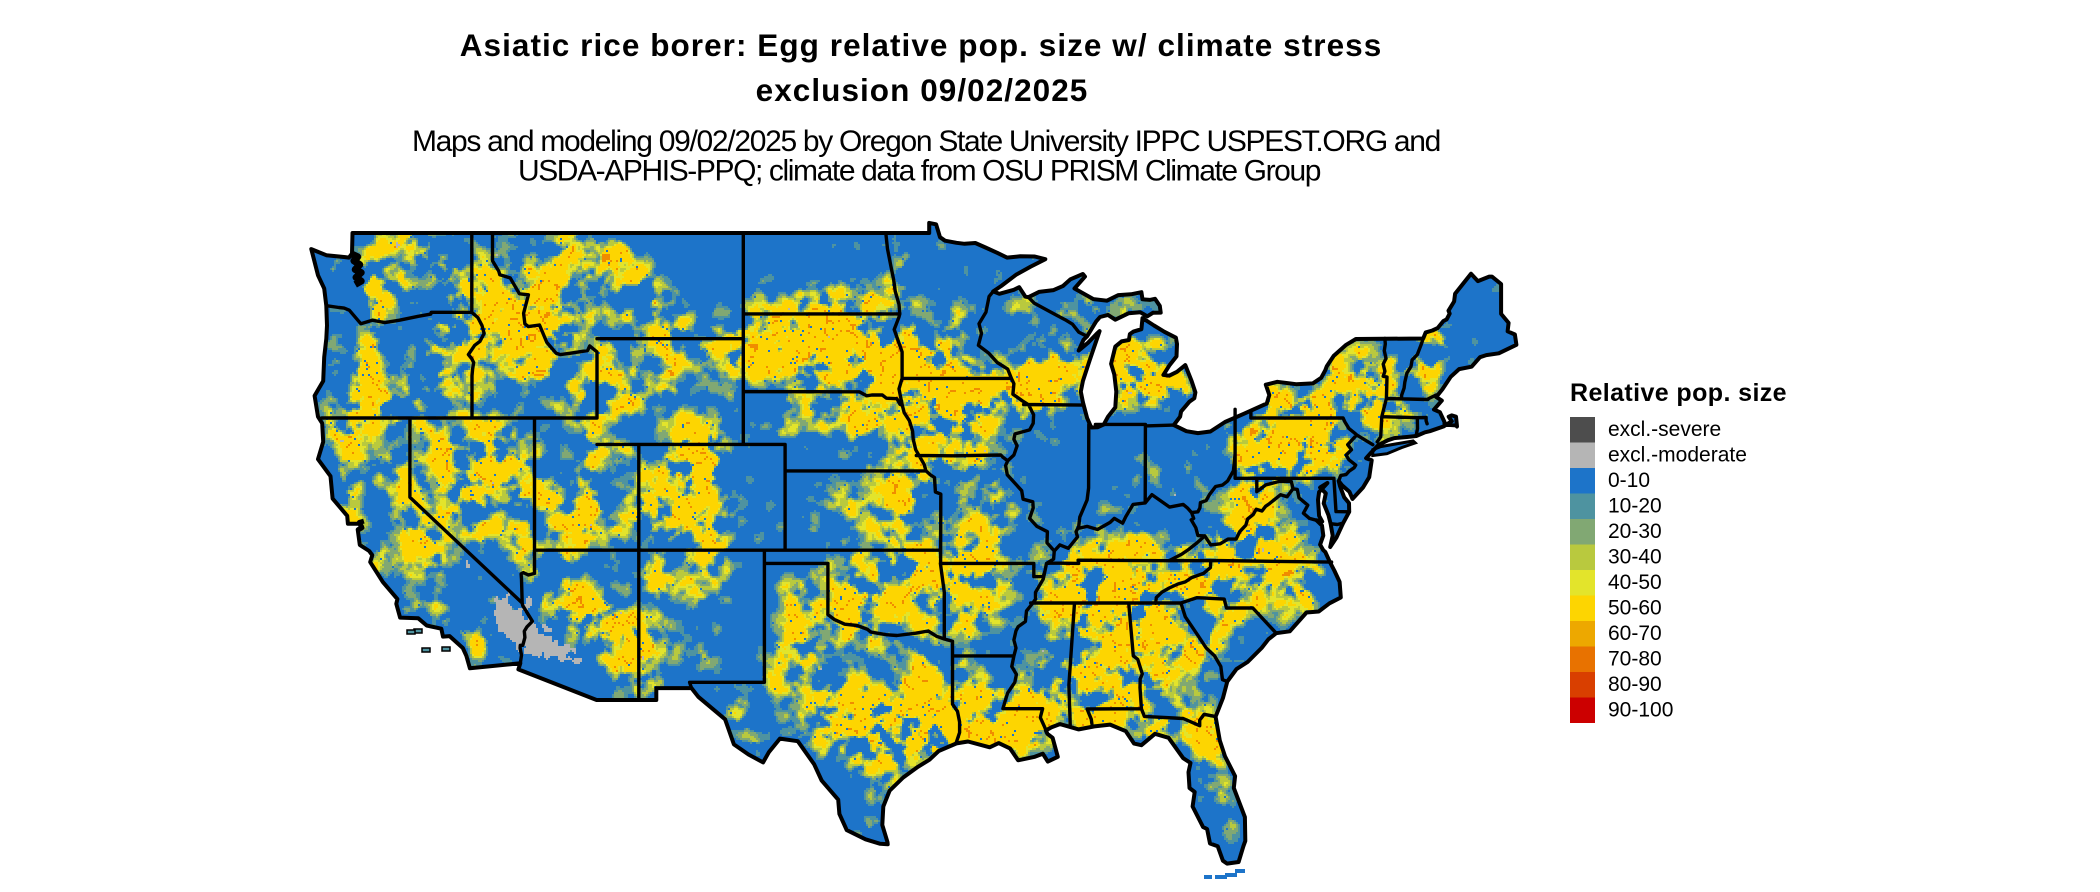 Image resolution: width=2100 pixels, height=892 pixels. I want to click on svg-text: exclusion 09/02/2025, so click(922, 90).